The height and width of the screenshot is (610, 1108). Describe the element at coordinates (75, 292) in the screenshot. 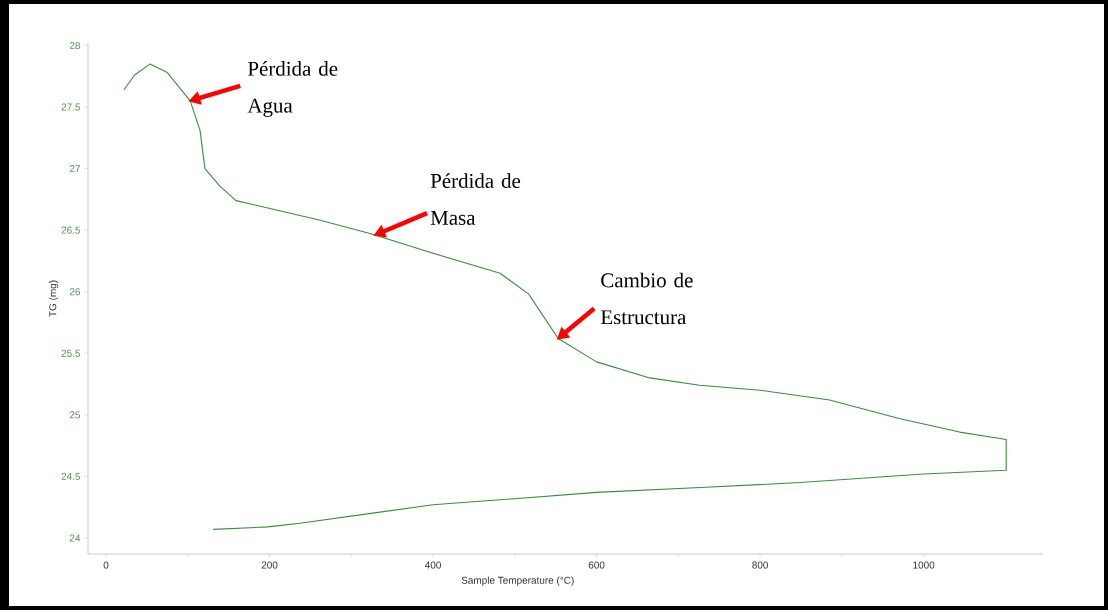

I see `y-tick-label: 26` at that location.